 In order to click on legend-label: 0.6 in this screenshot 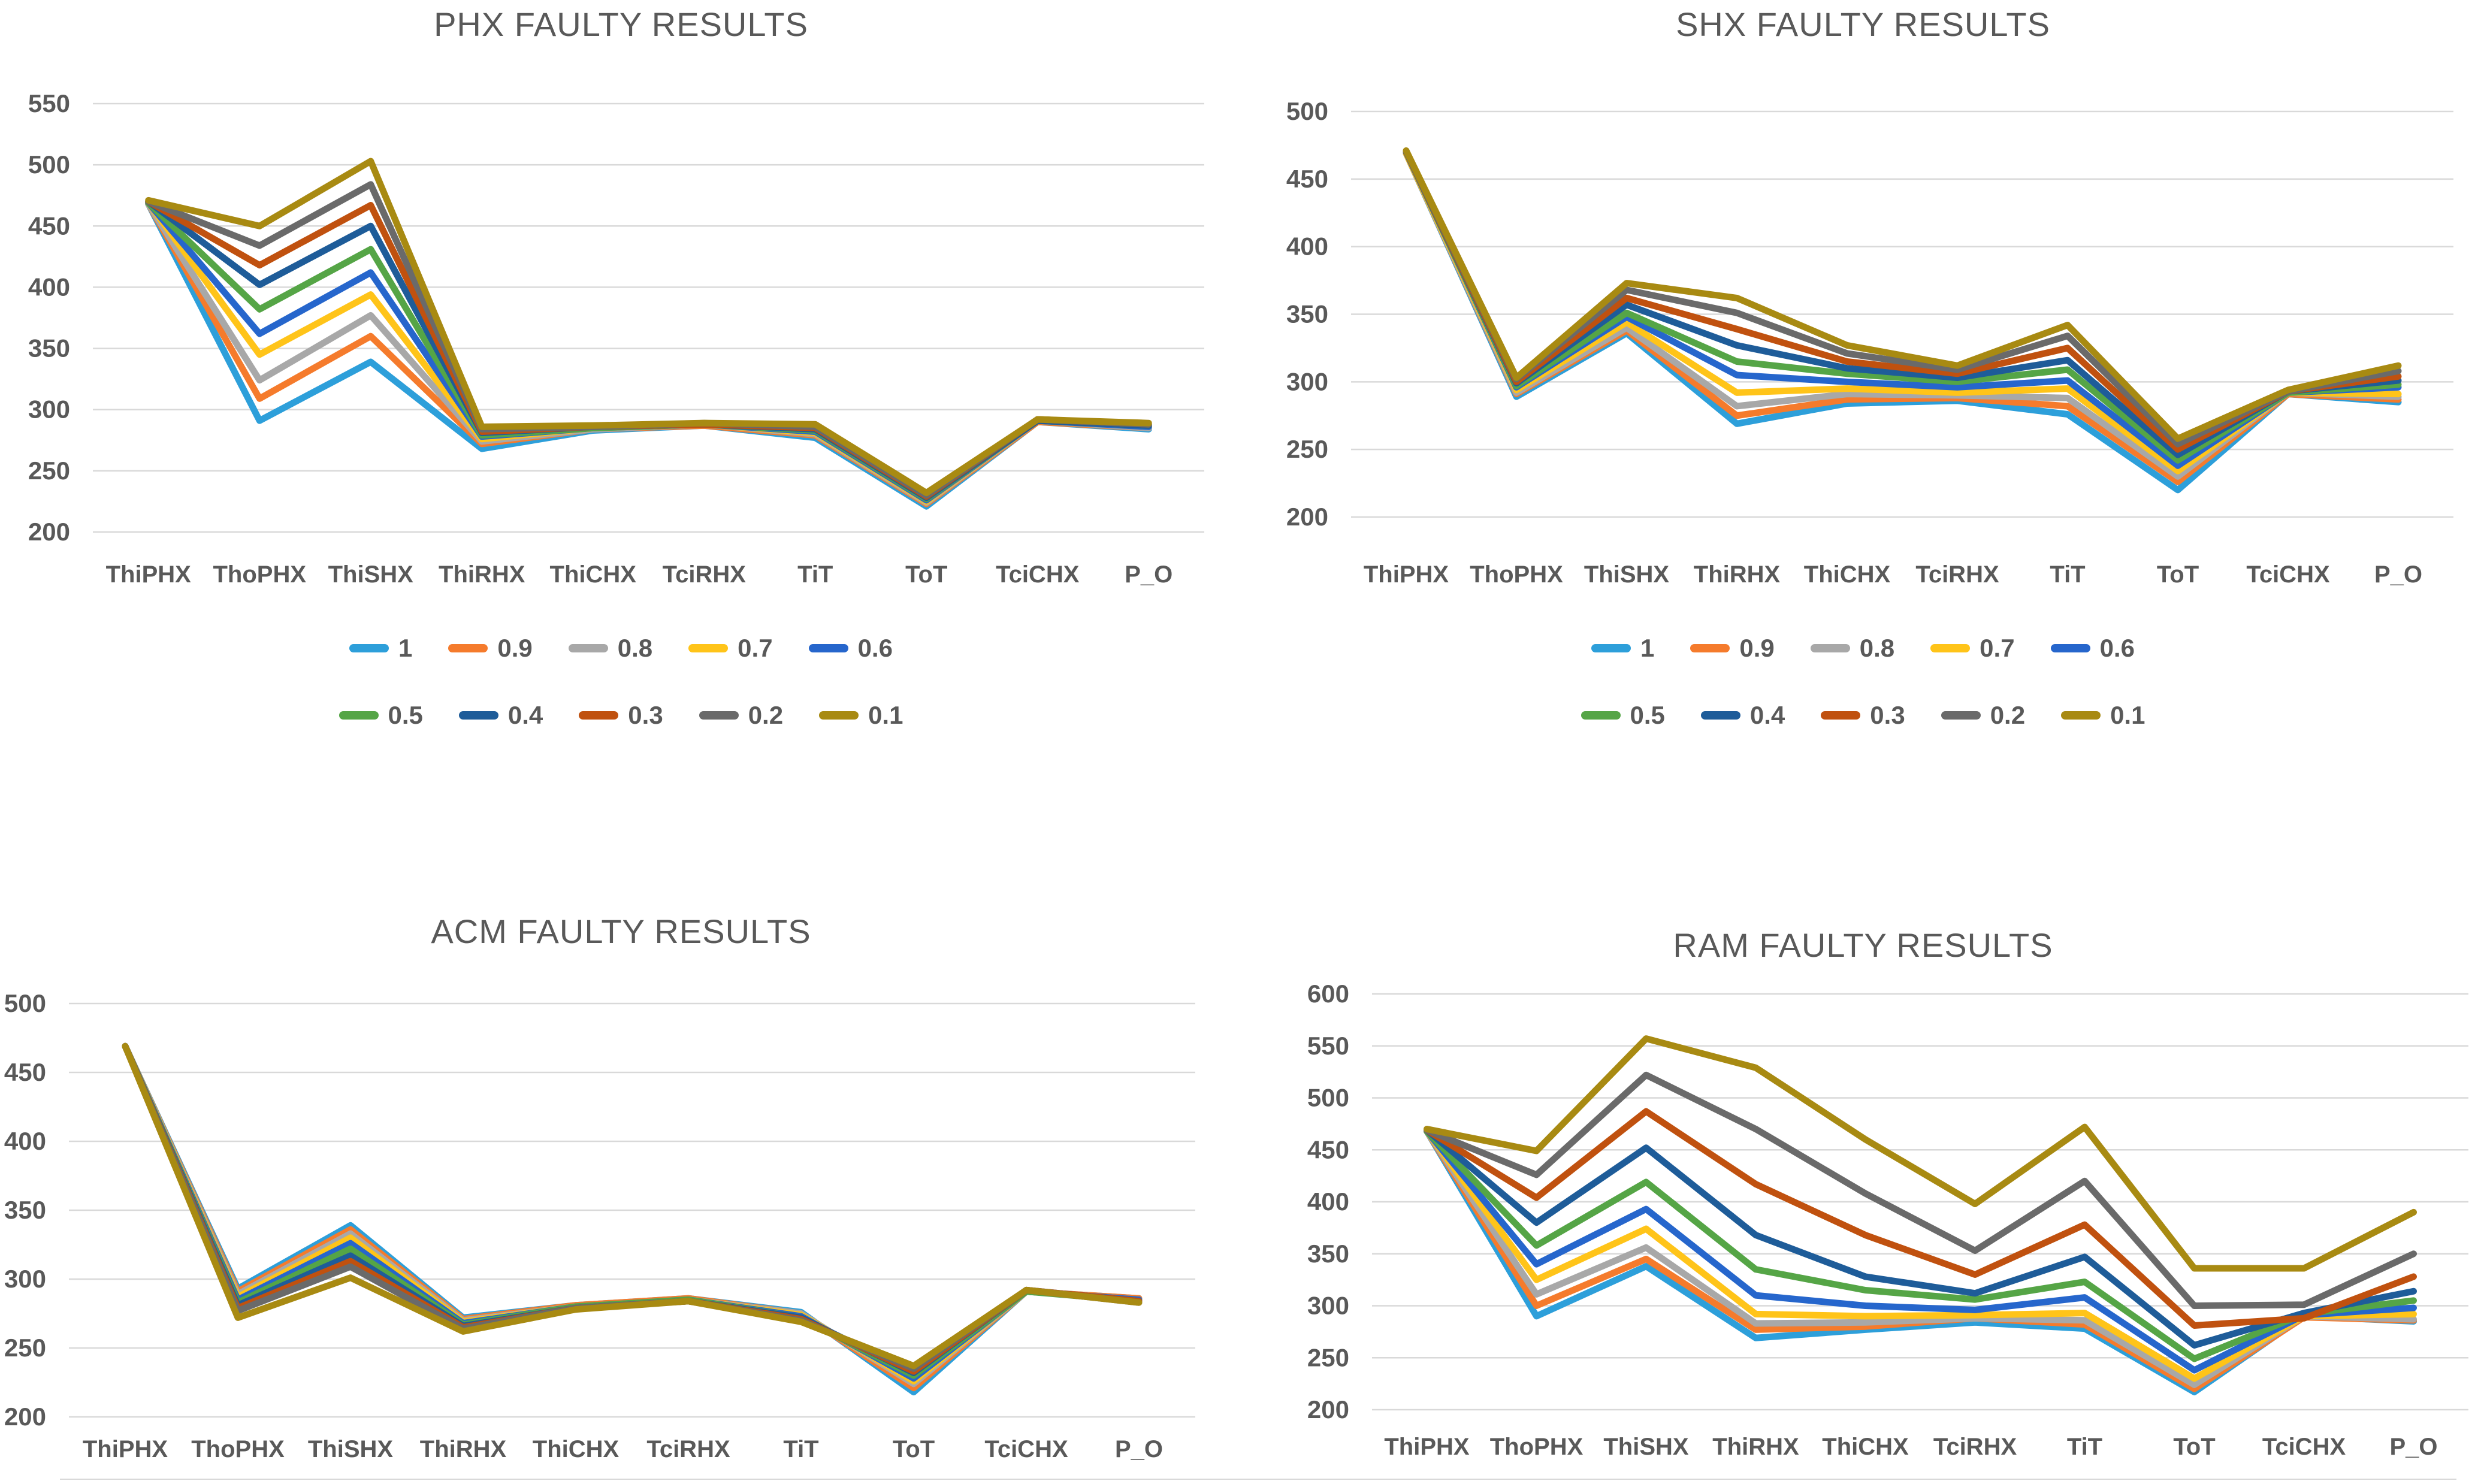, I will do `click(875, 648)`.